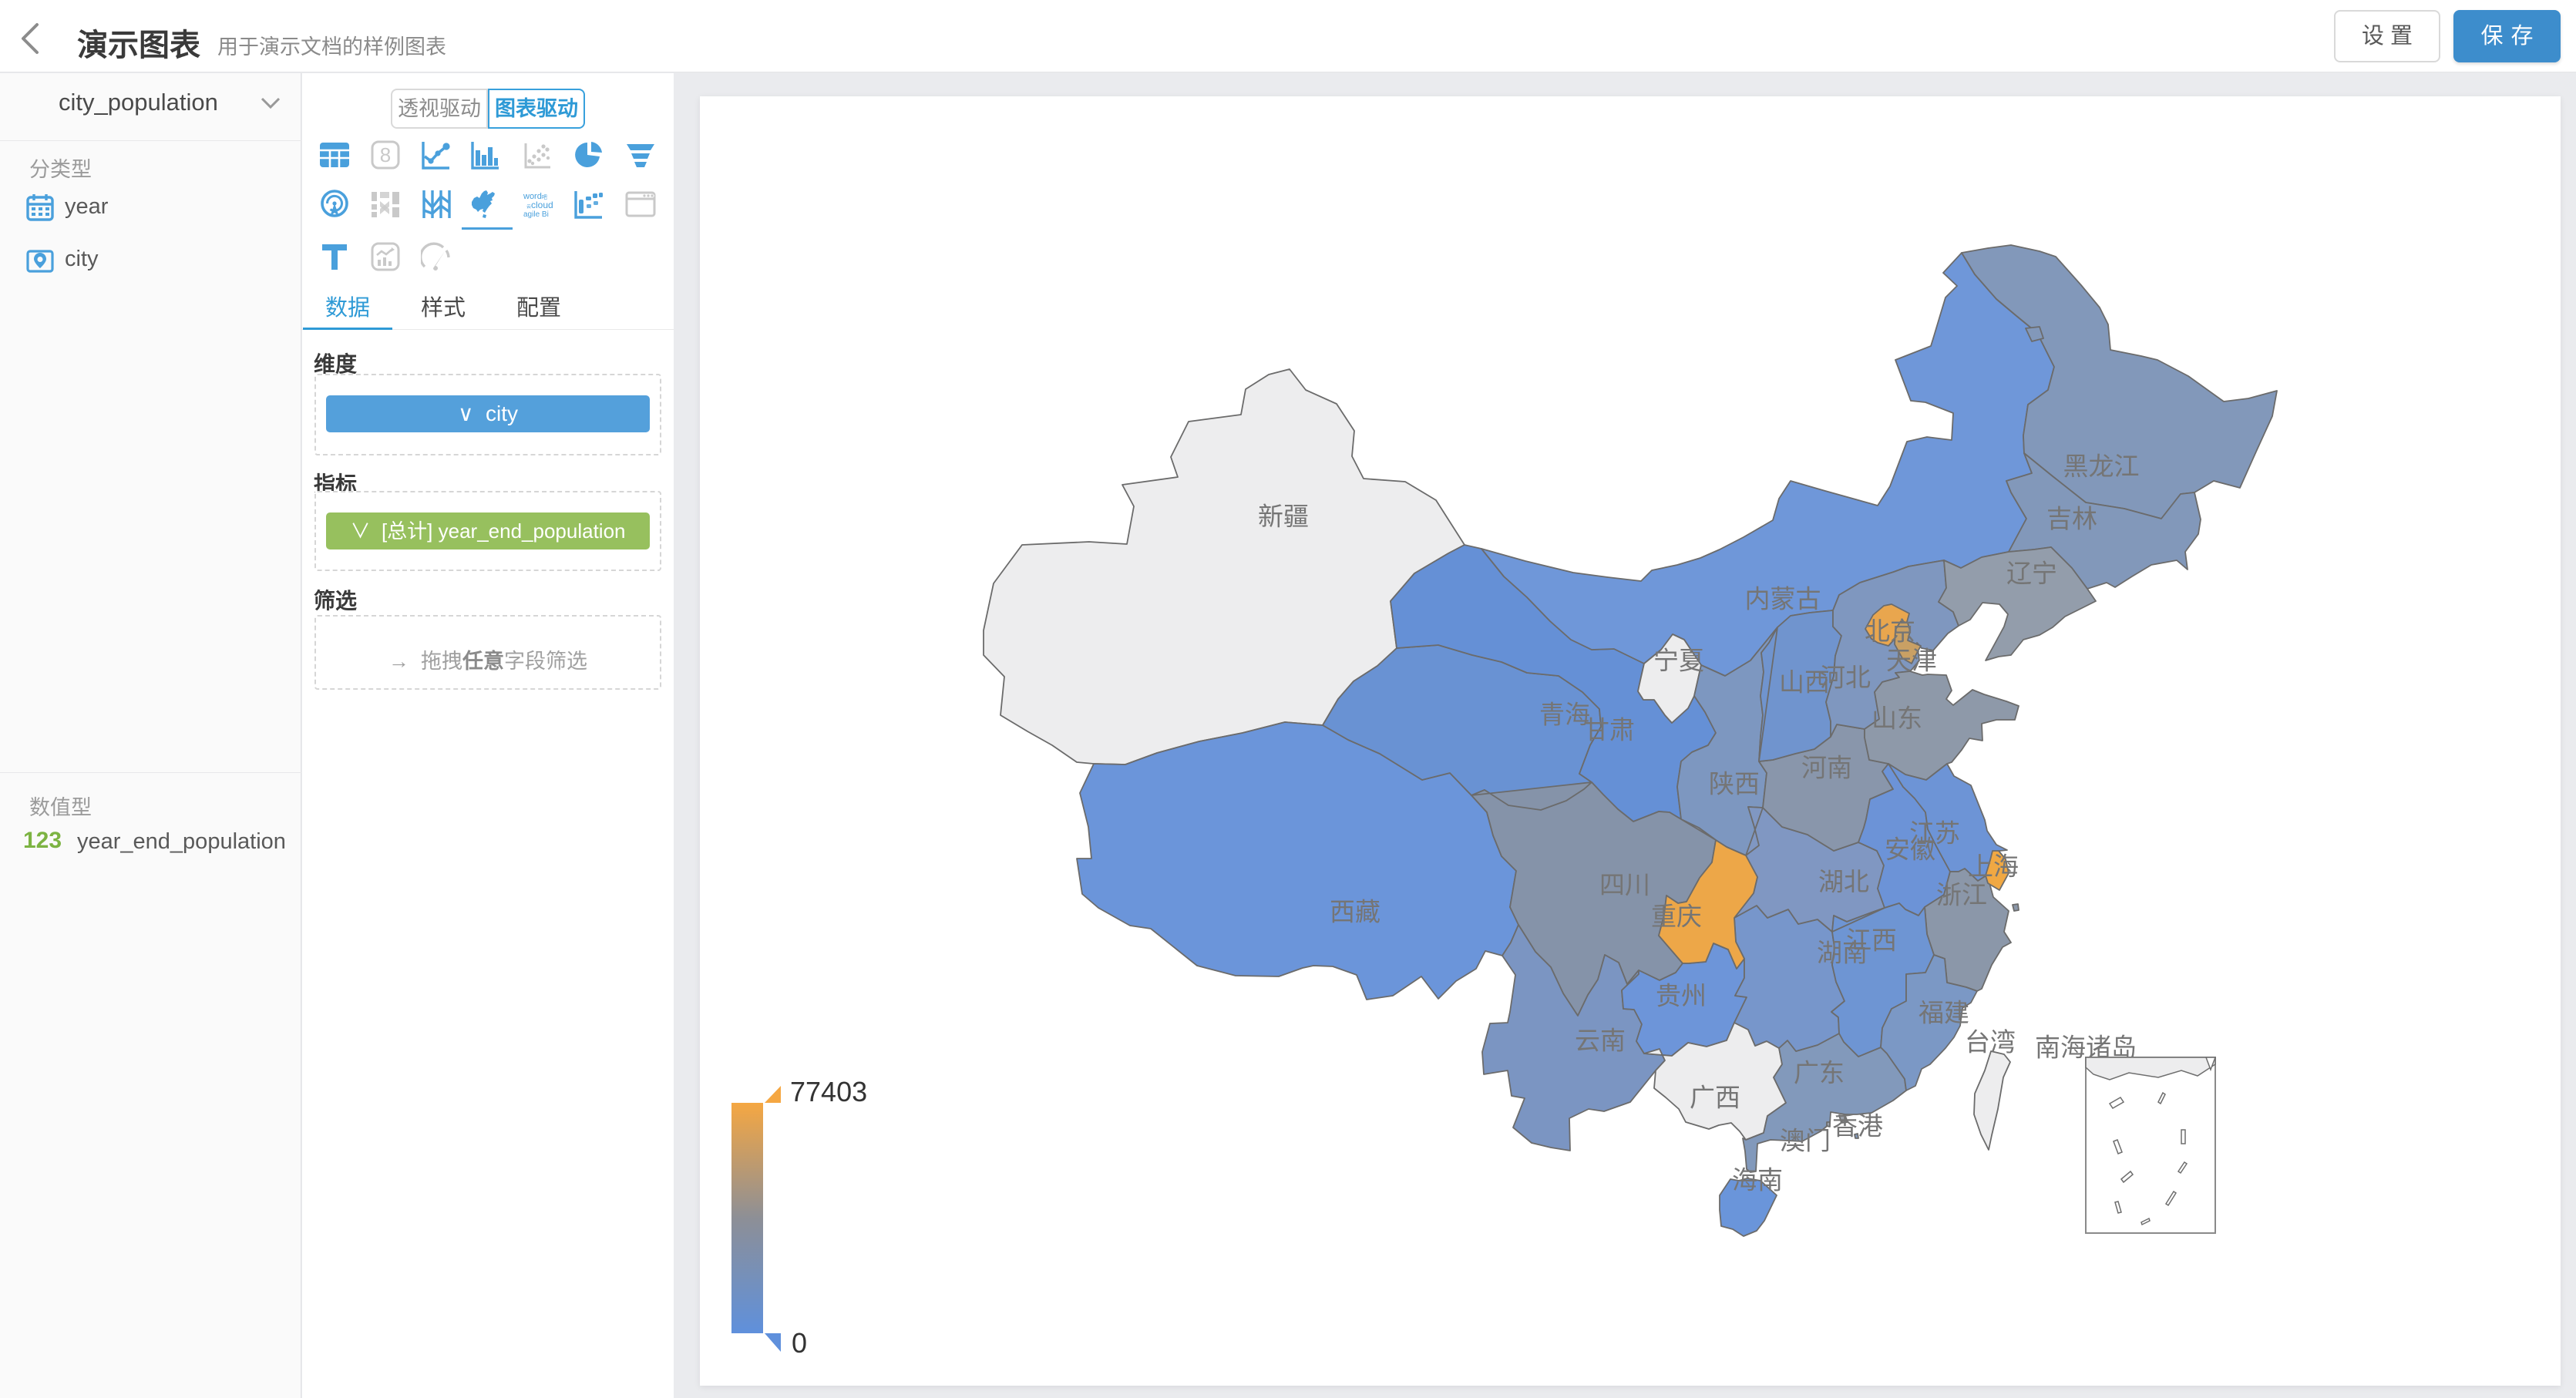 Image resolution: width=2576 pixels, height=1398 pixels. I want to click on svg-text: agile Bi, so click(536, 214).